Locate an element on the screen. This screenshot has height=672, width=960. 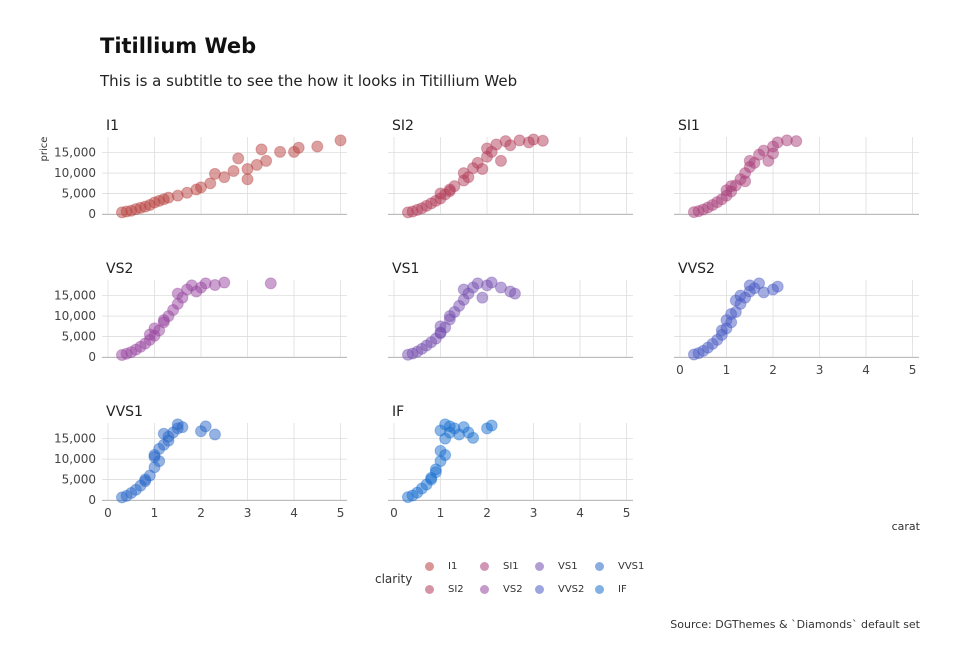
x-tick-label: 4 is located at coordinates (580, 513).